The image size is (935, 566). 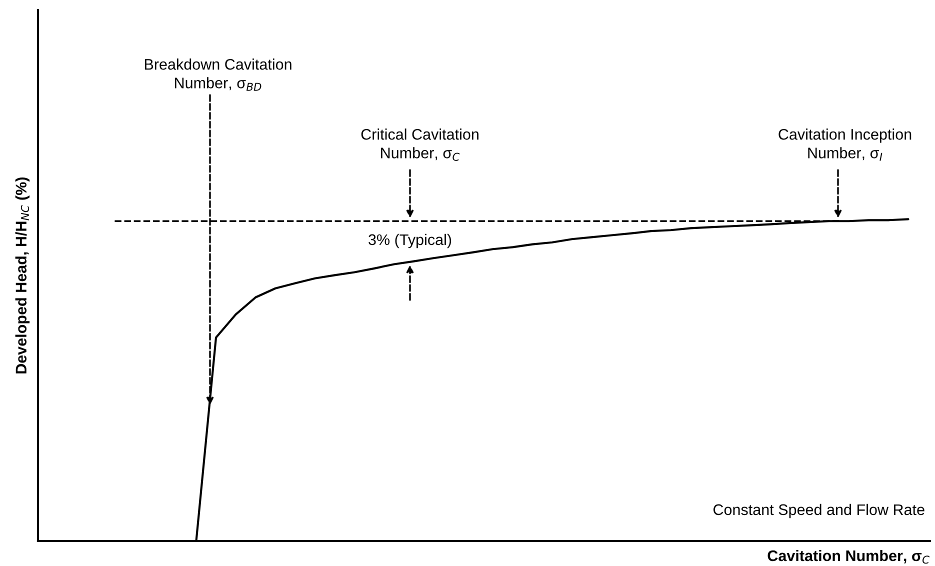 I want to click on annotation: 3% (Typical), so click(x=410, y=241).